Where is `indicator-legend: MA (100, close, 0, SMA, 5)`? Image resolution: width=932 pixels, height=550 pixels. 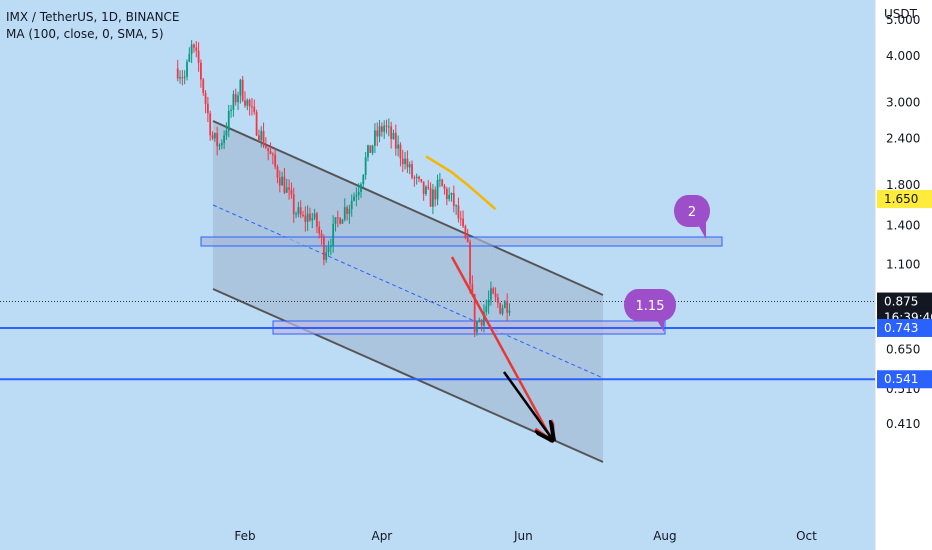 indicator-legend: MA (100, close, 0, SMA, 5) is located at coordinates (85, 34).